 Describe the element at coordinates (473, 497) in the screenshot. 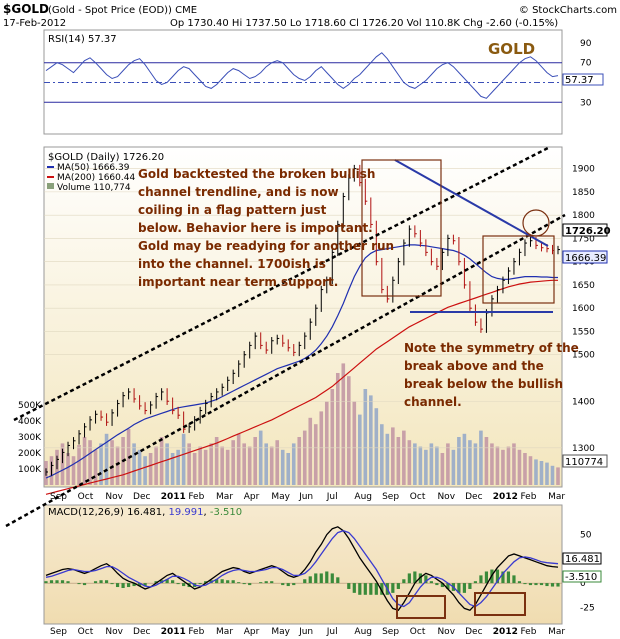

I see `x-tick-label: Dec` at that location.